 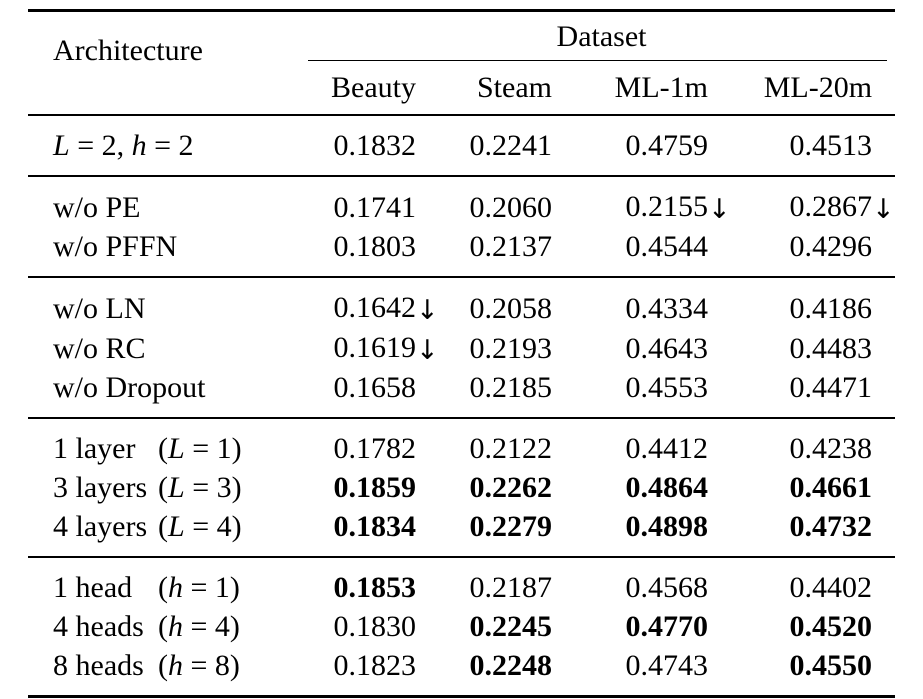 I want to click on row-label-paren: (L = 3), so click(x=200, y=487).